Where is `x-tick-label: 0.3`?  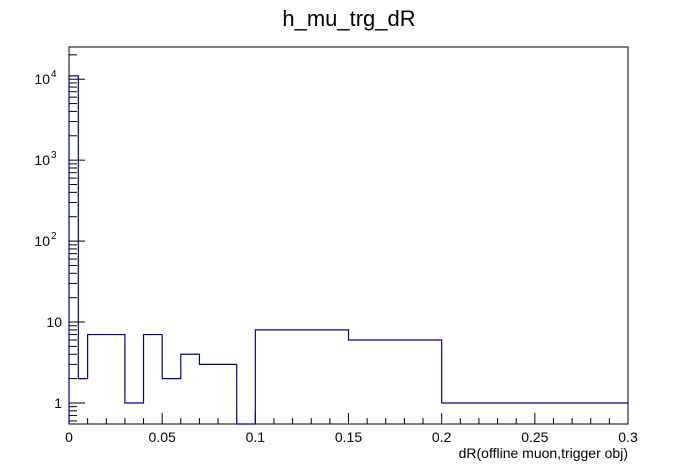 x-tick-label: 0.3 is located at coordinates (628, 437).